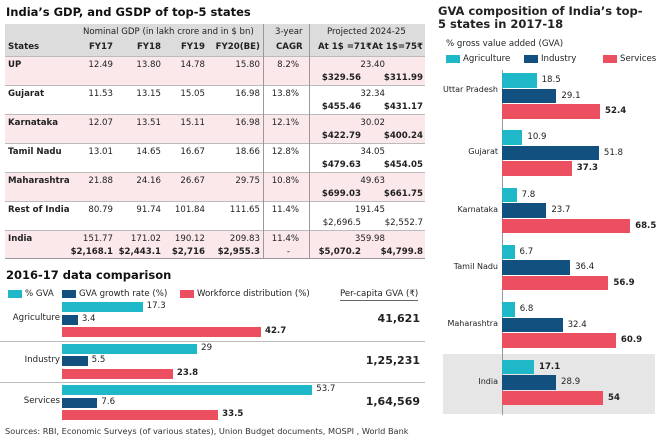 The image size is (660, 440). Describe the element at coordinates (187, 390) in the screenshot. I see `bar--gva` at that location.